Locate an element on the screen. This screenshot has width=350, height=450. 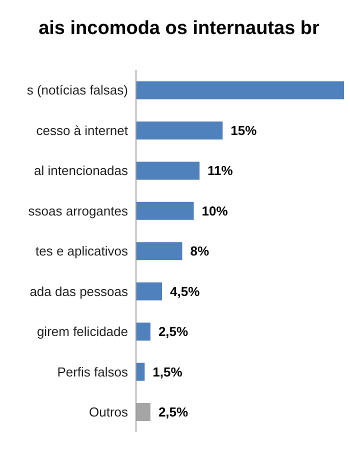
y-tick-label: girem felicidade is located at coordinates (82, 332).